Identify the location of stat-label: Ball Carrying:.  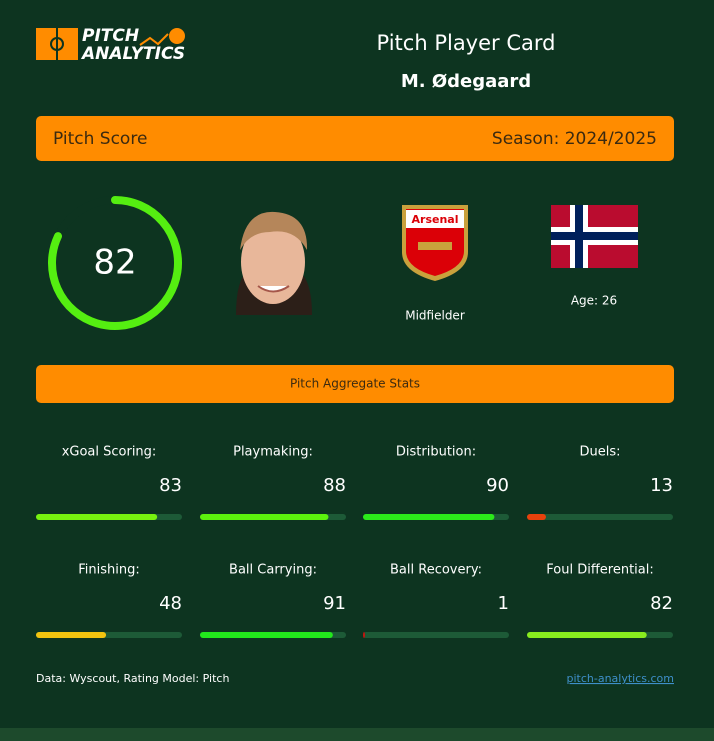
(273, 570).